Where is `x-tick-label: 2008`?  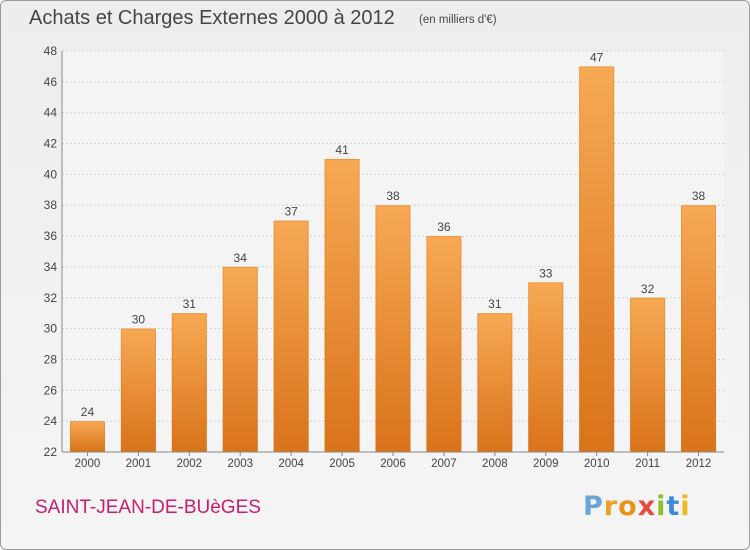 x-tick-label: 2008 is located at coordinates (495, 464).